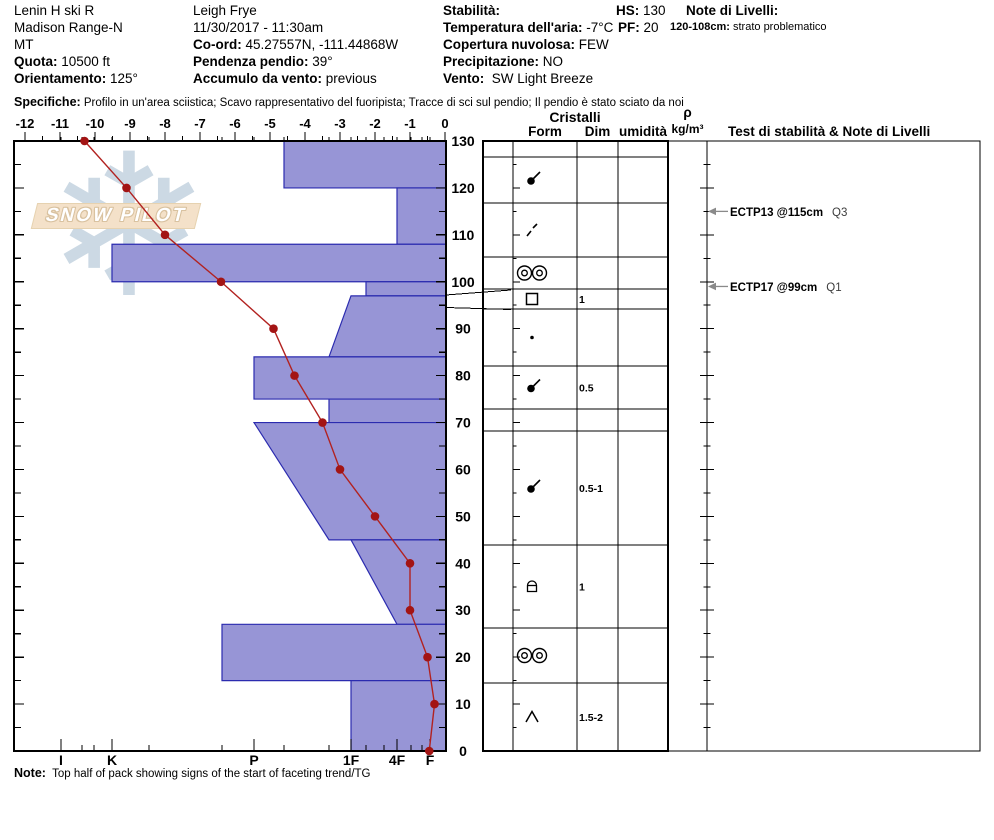 The width and height of the screenshot is (994, 840). Describe the element at coordinates (95, 123) in the screenshot. I see `temp-tick-label: -10` at that location.